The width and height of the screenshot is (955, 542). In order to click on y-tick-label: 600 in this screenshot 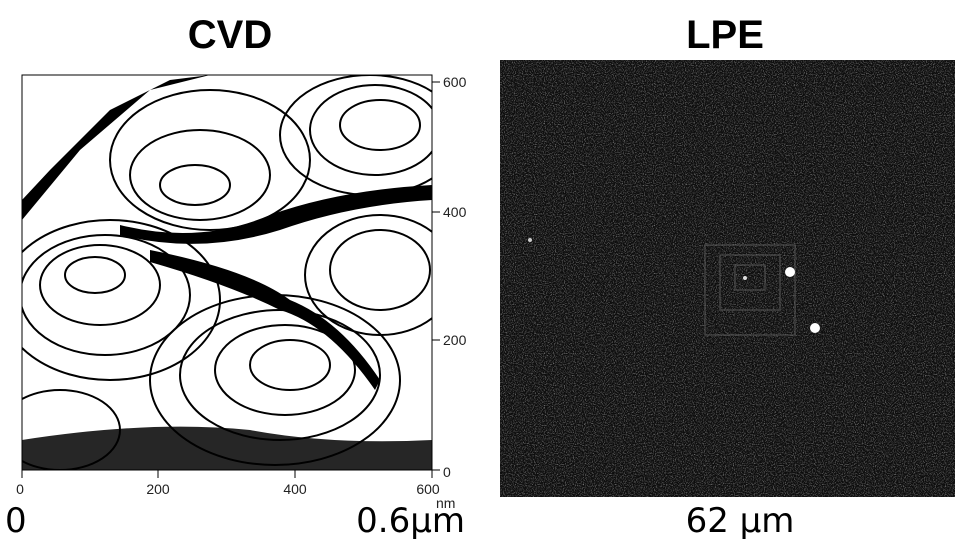, I will do `click(455, 82)`.